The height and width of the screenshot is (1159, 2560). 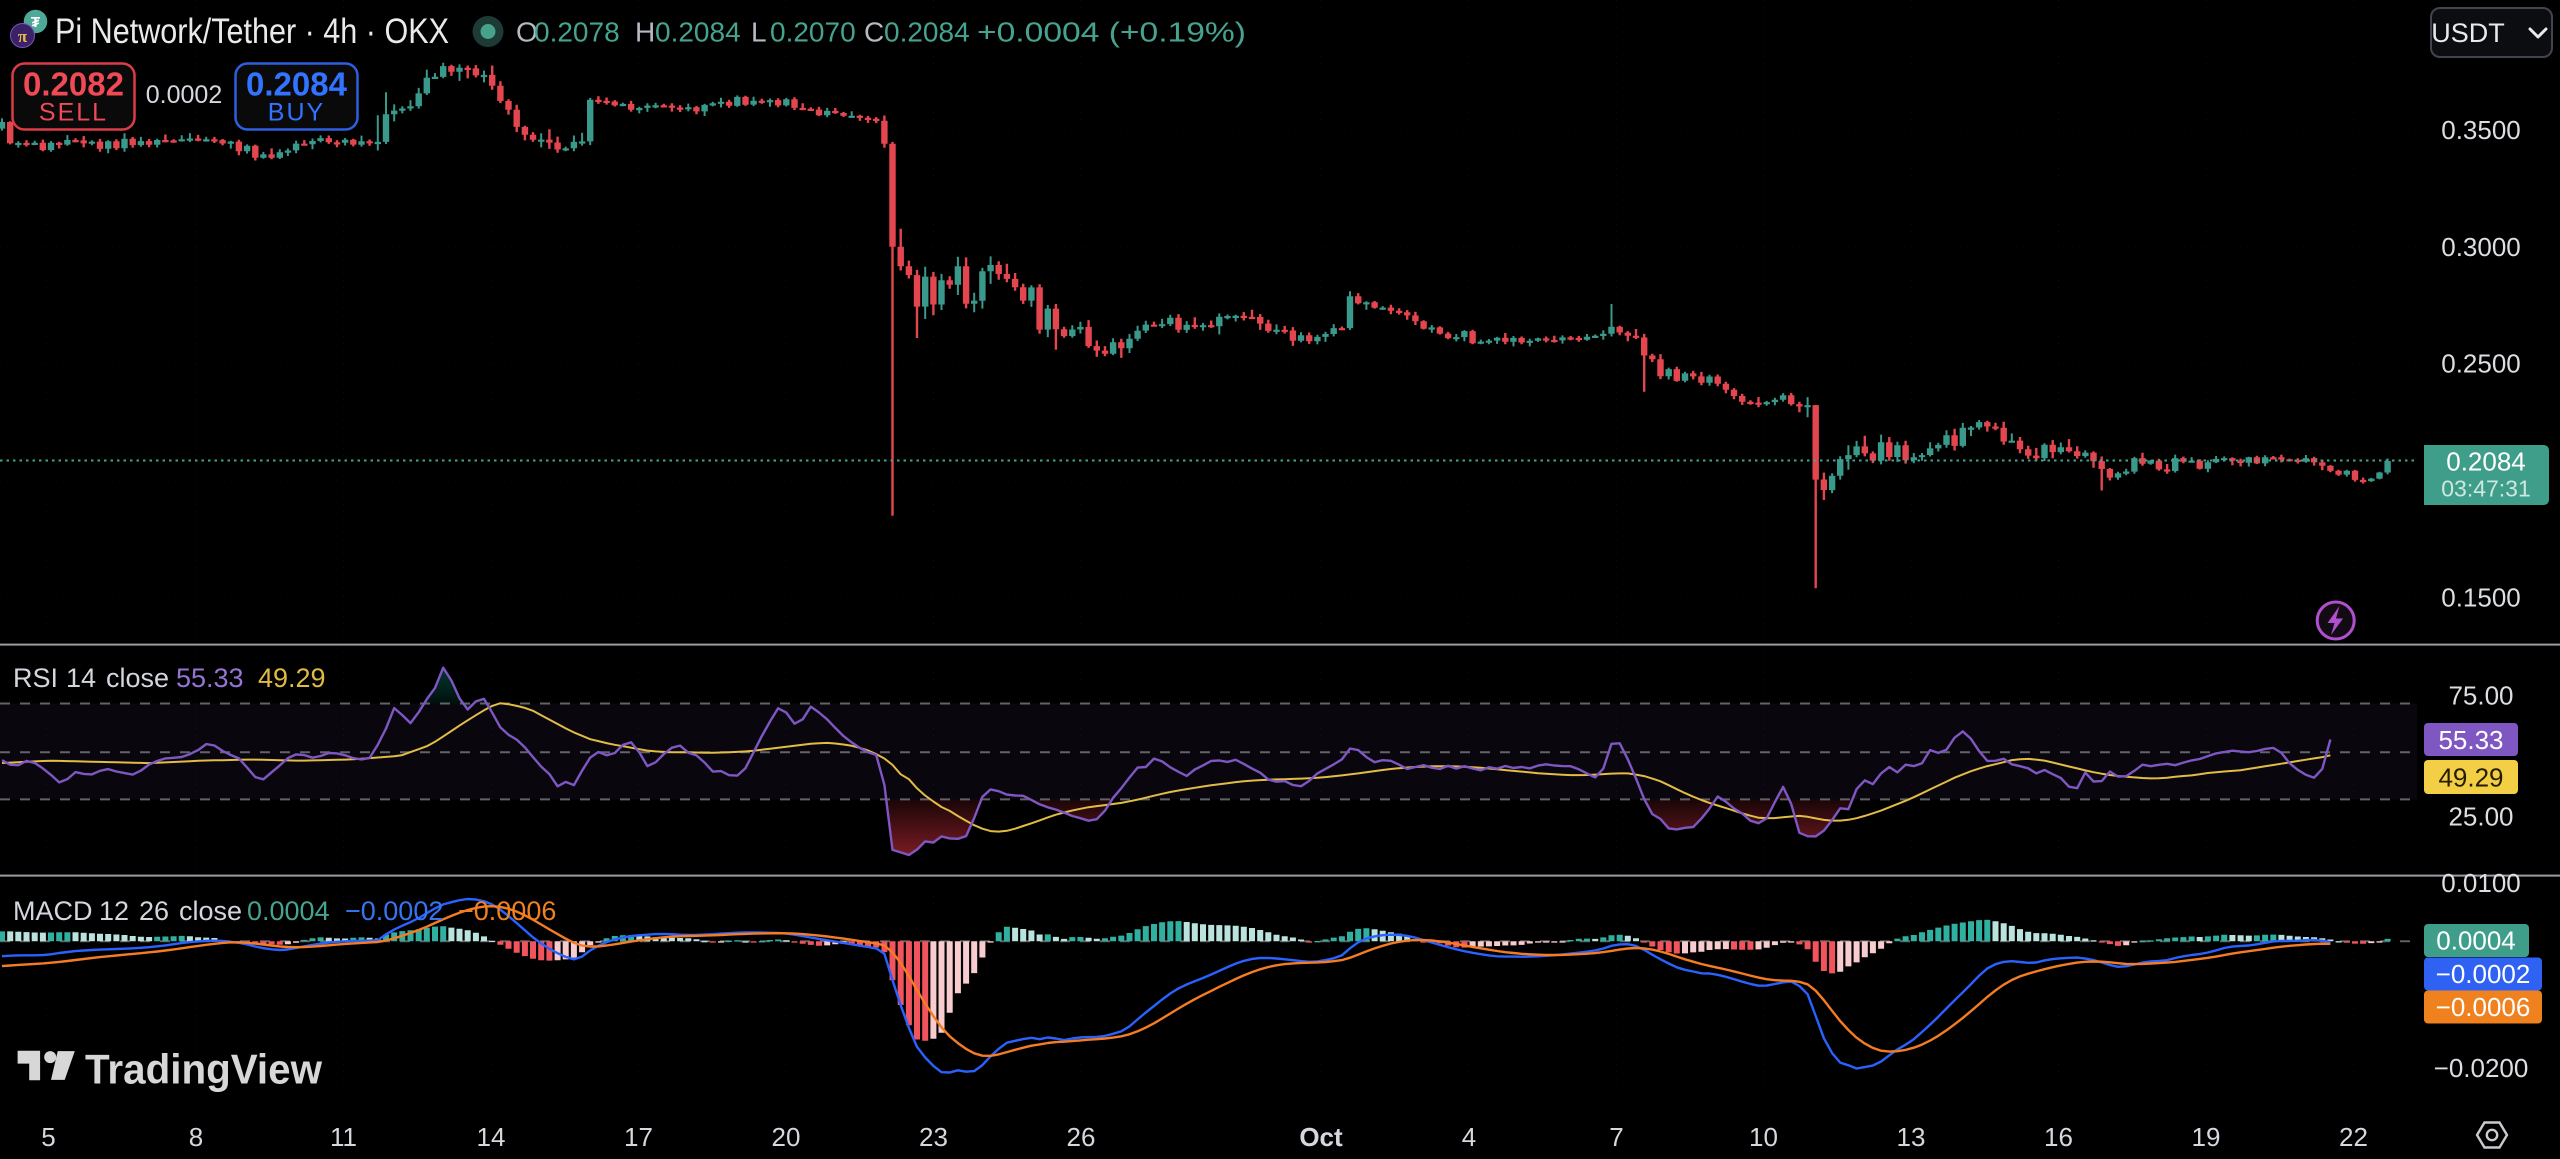 What do you see at coordinates (196, 1137) in the screenshot?
I see `svg-text: 8` at bounding box center [196, 1137].